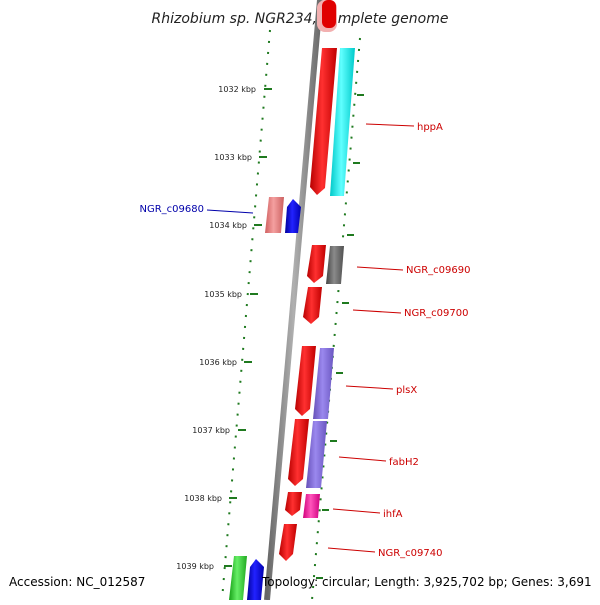 This screenshot has width=600, height=605. What do you see at coordinates (218, 362) in the screenshot?
I see `tick-label: 1036 kbp` at bounding box center [218, 362].